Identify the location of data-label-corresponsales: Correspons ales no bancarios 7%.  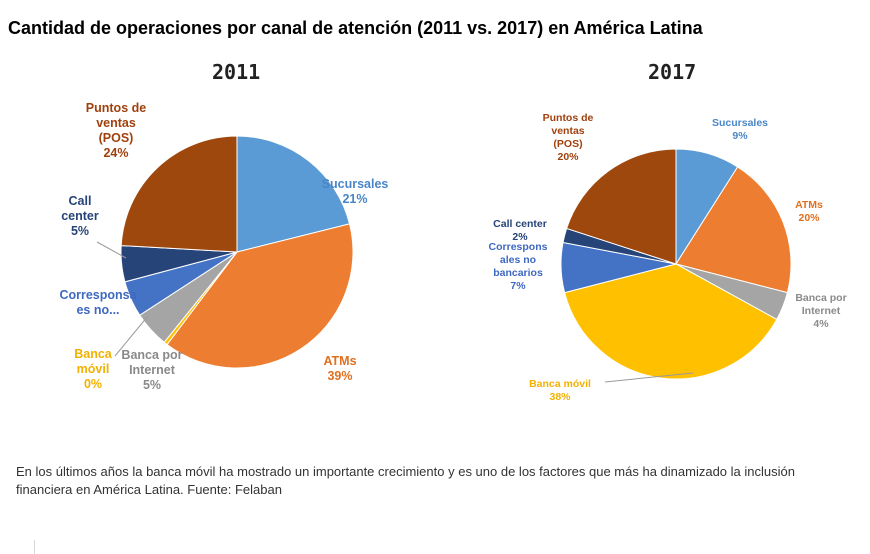
(518, 266).